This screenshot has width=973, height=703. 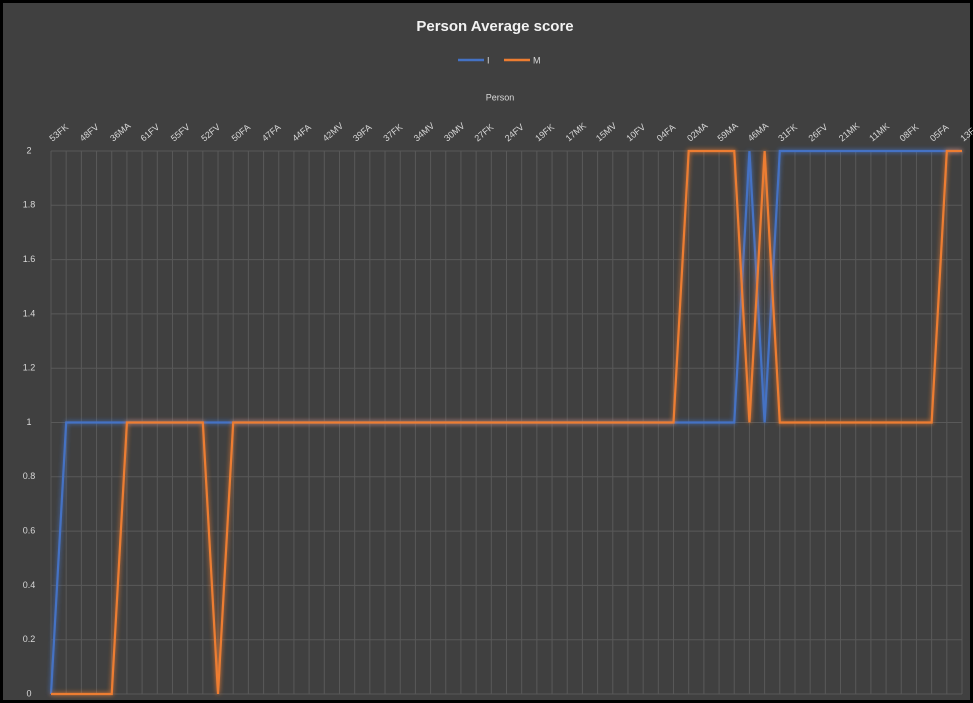 I want to click on y-tick-label: 1.6, so click(x=29, y=259).